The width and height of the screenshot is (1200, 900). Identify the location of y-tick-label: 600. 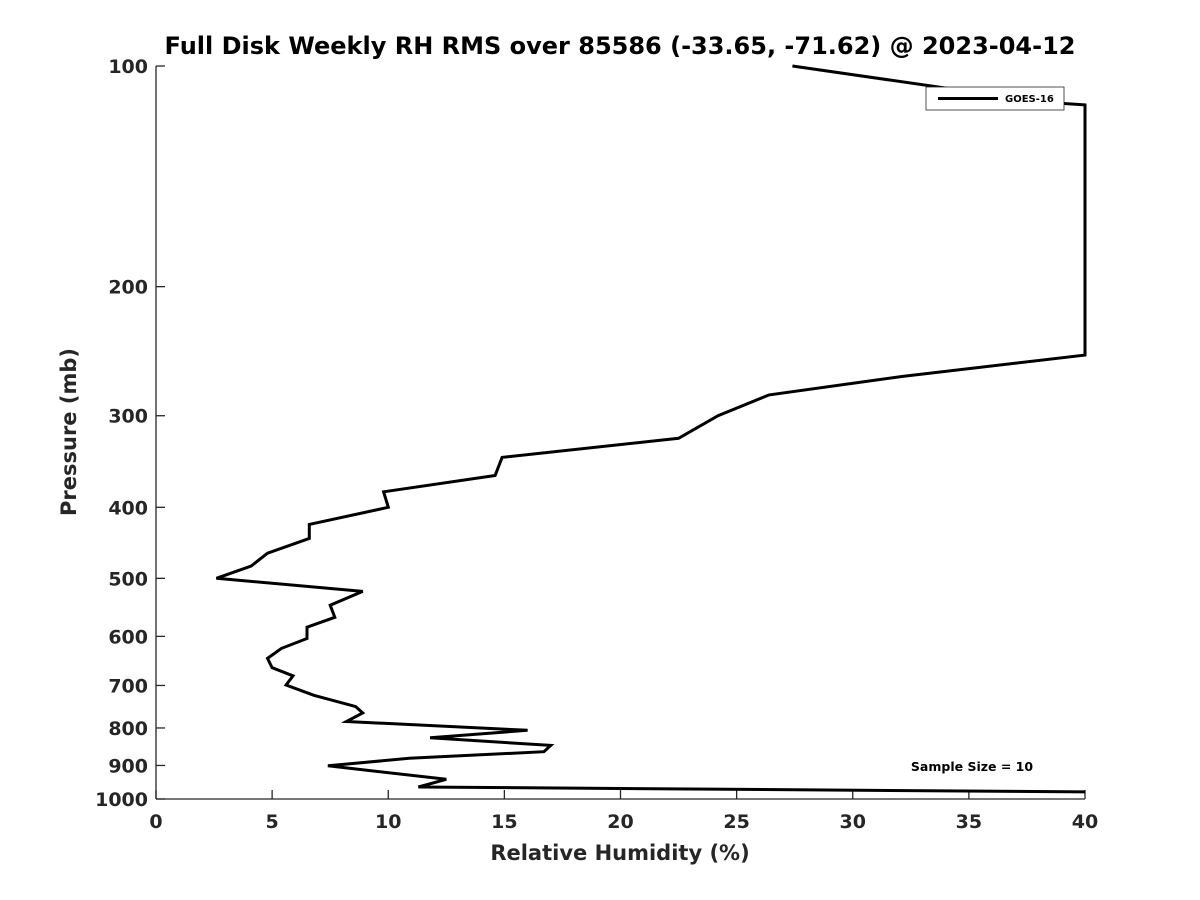
(128, 637).